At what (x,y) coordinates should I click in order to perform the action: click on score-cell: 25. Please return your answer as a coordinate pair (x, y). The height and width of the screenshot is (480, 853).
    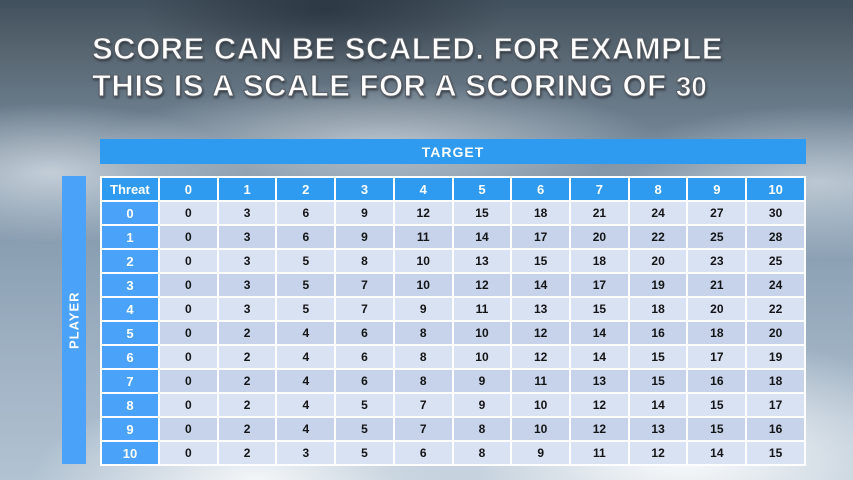
    Looking at the image, I should click on (775, 261).